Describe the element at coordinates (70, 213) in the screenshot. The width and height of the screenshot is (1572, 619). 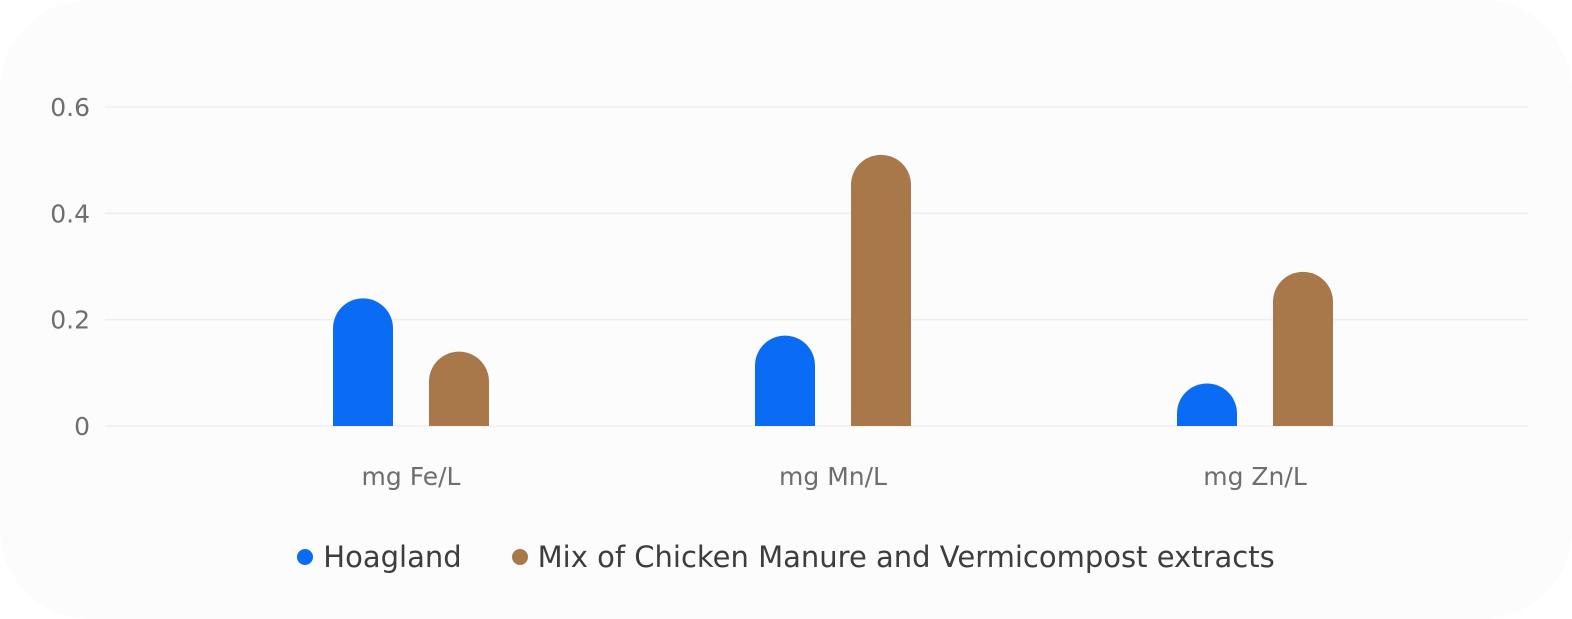
I see `y-tick-label: 0.4` at that location.